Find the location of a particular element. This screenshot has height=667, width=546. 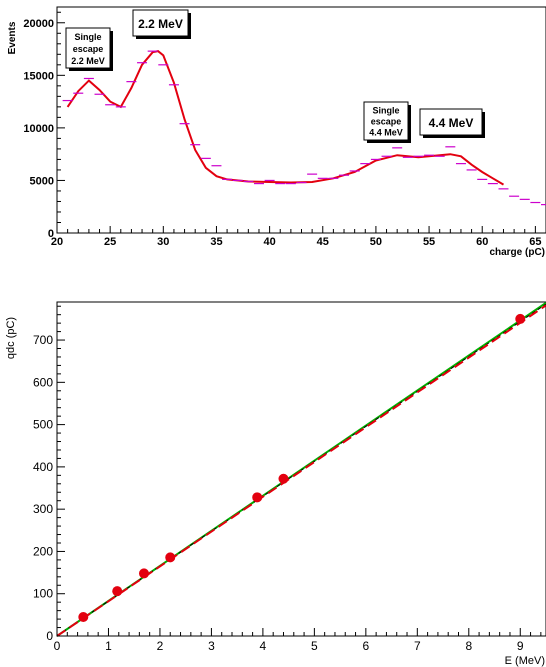

calibration-ytick-label: 600 is located at coordinates (43, 382).